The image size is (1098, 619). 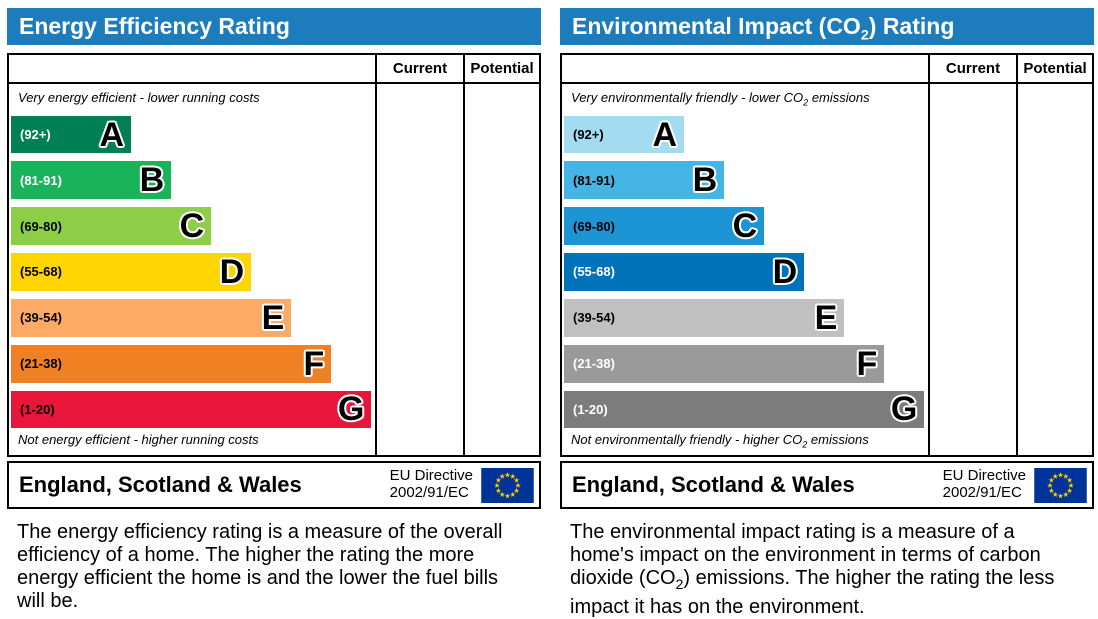 I want to click on caption-text: Not environmentally friendly - higher CO, so click(x=687, y=440).